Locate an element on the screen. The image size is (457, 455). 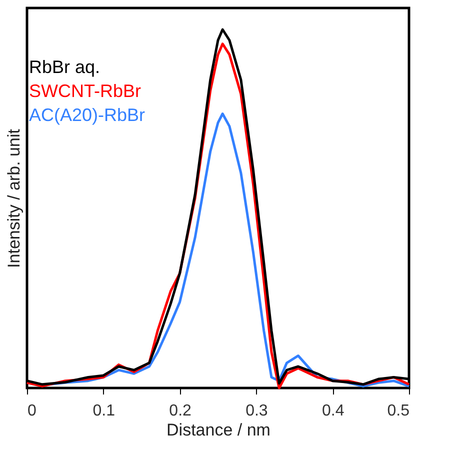
x-tick-label: 0 is located at coordinates (32, 411).